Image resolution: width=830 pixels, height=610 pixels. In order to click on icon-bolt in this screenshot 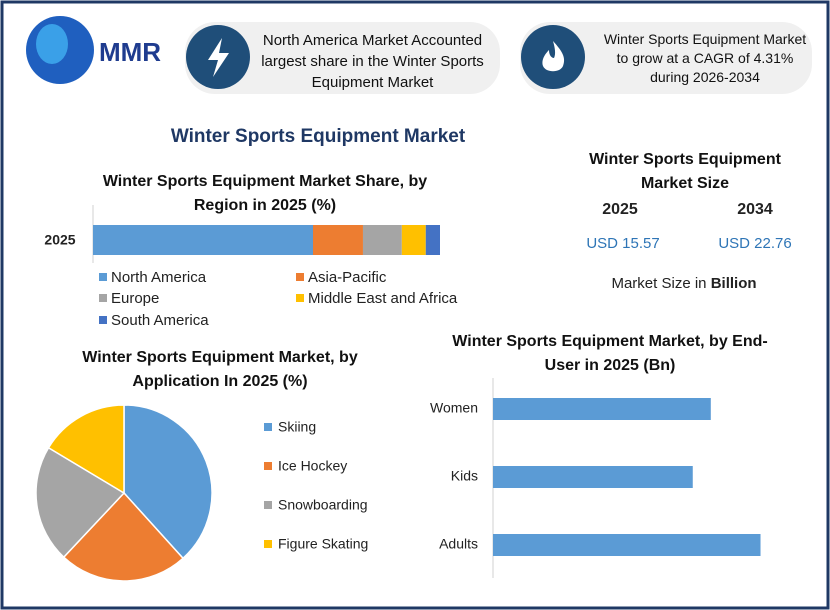, I will do `click(218, 57)`.